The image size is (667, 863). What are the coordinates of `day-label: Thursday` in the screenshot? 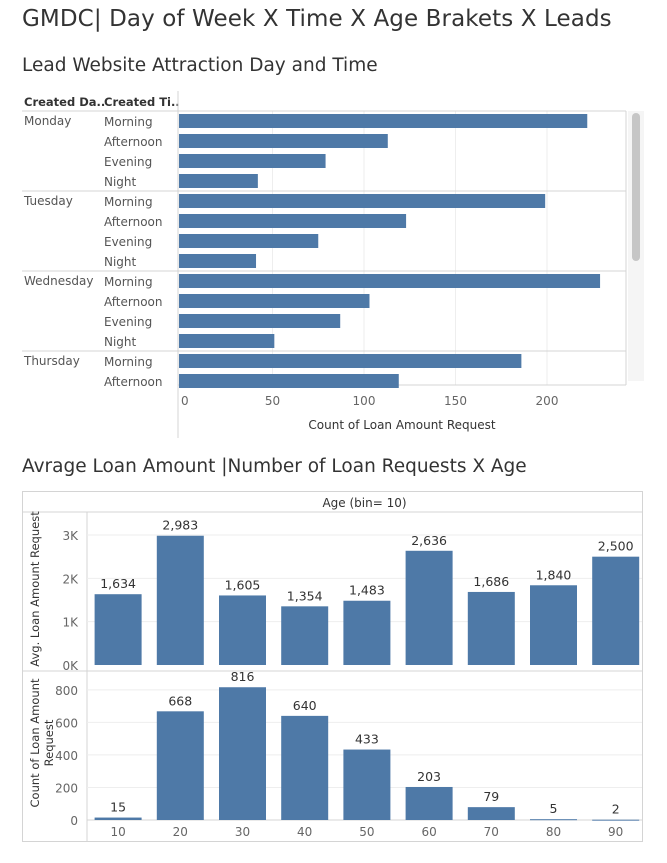 It's located at (51, 361).